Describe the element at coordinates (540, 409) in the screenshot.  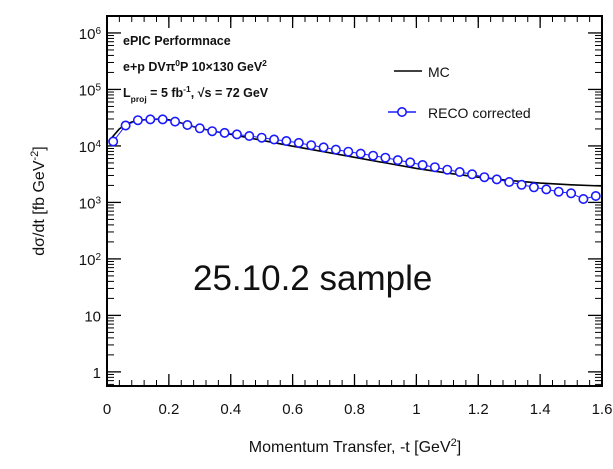
I see `x-tick-label: 1.4` at that location.